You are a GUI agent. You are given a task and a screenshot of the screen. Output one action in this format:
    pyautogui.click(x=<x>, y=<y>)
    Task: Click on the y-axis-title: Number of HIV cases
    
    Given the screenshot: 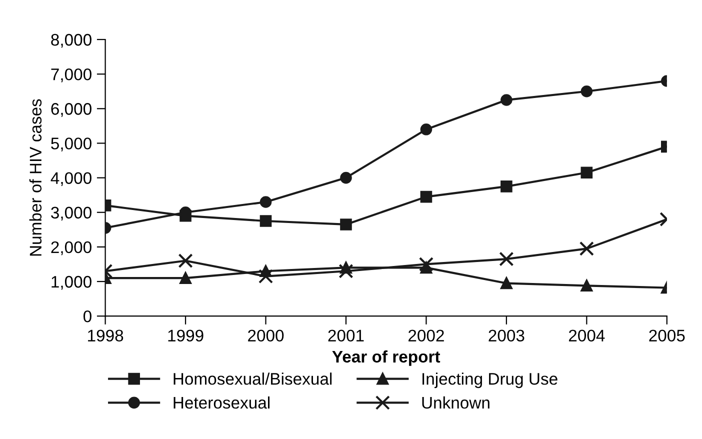 What is the action you would take?
    pyautogui.click(x=35, y=177)
    